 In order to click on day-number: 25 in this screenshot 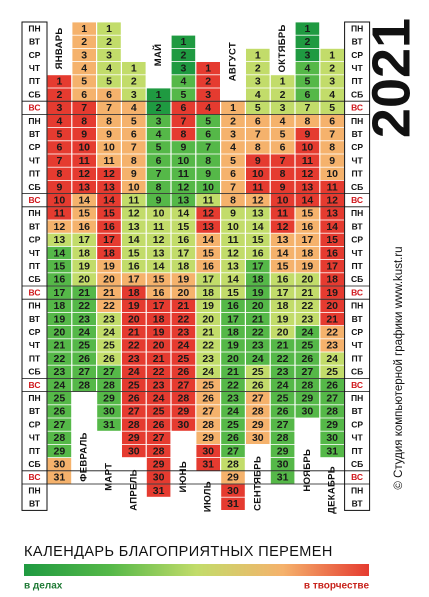, I will do `click(84, 346)`.